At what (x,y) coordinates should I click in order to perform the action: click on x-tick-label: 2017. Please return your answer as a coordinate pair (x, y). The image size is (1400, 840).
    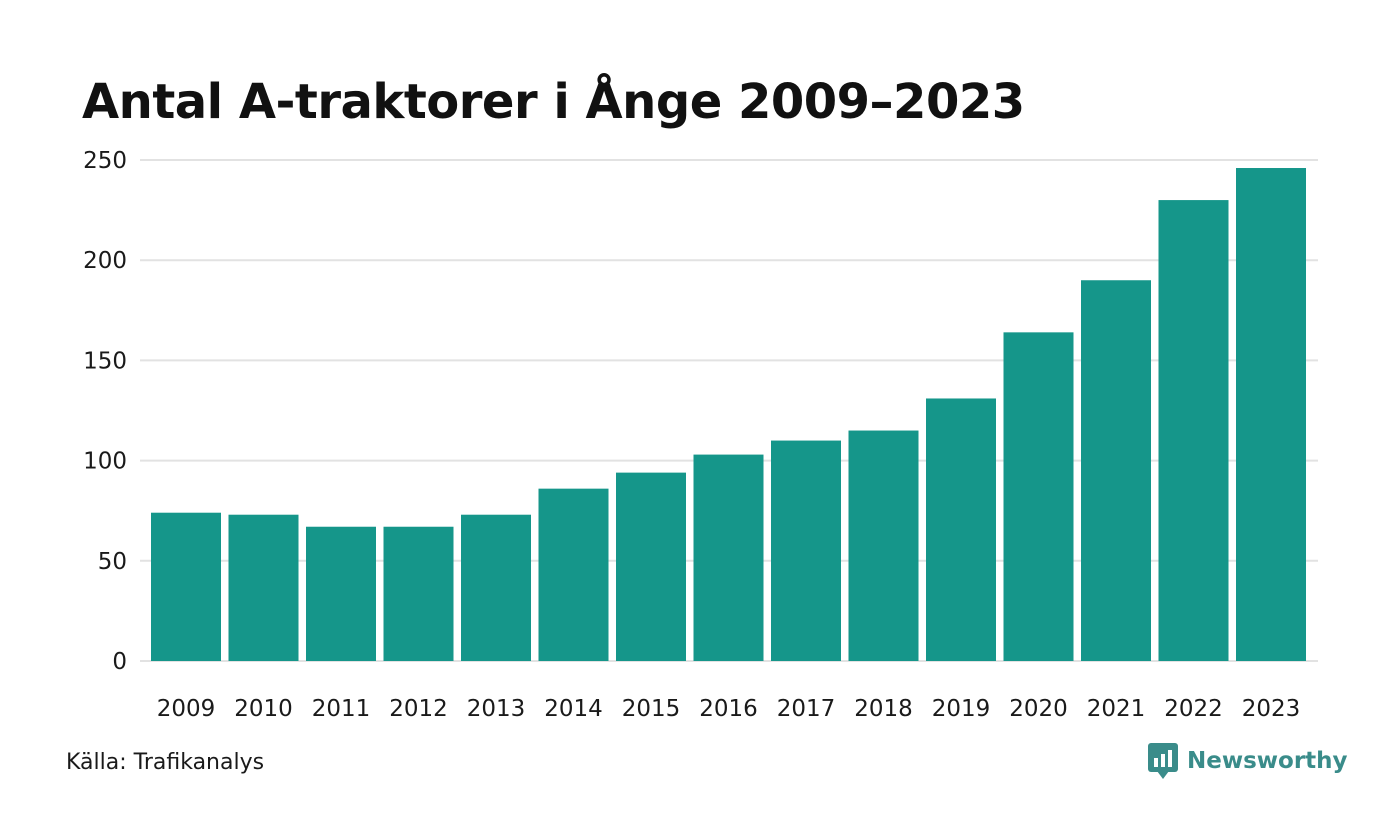
    Looking at the image, I should click on (806, 709).